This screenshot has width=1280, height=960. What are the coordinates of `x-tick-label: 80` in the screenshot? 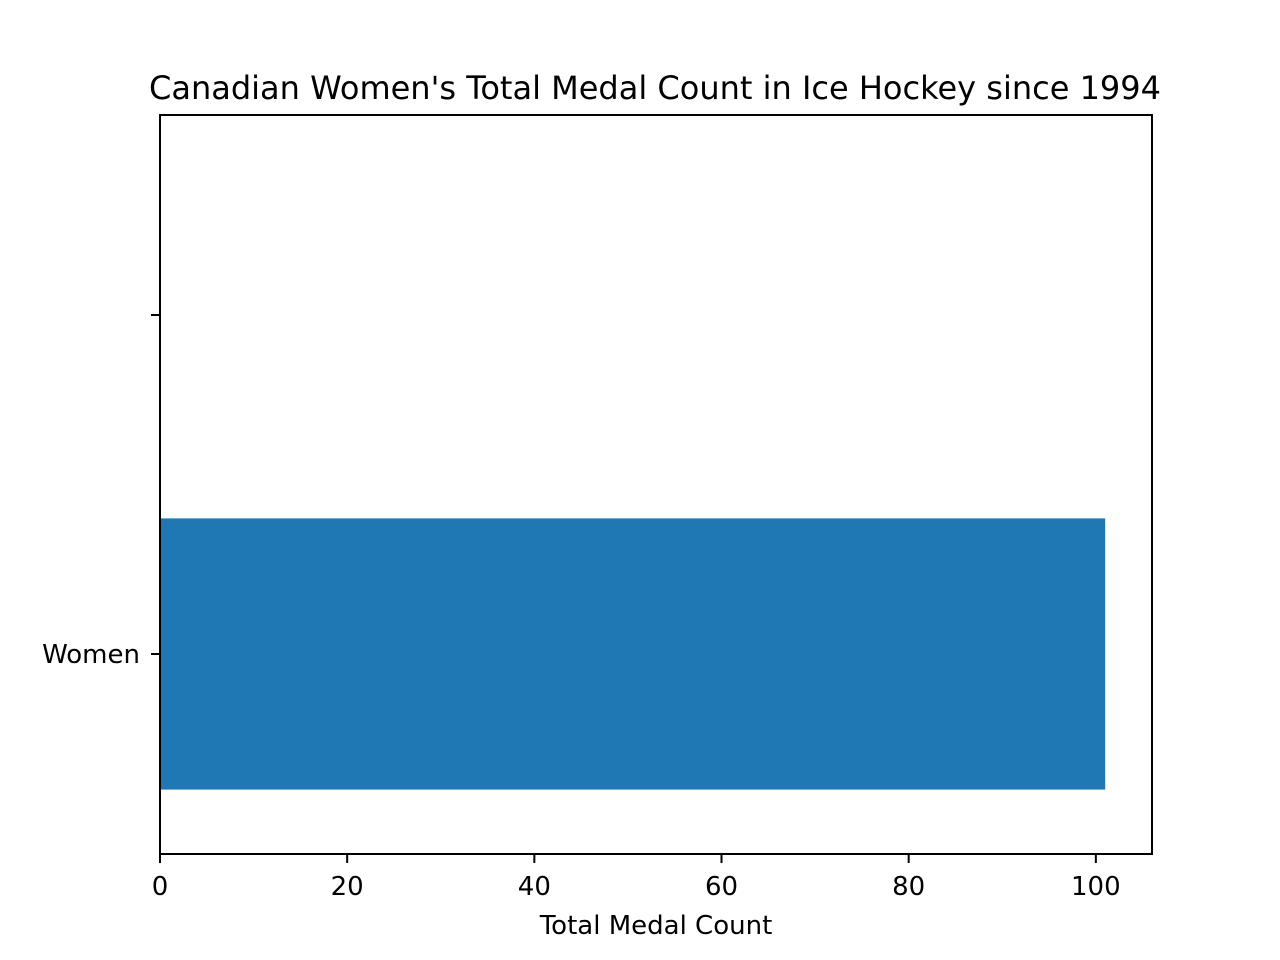 It's located at (908, 887).